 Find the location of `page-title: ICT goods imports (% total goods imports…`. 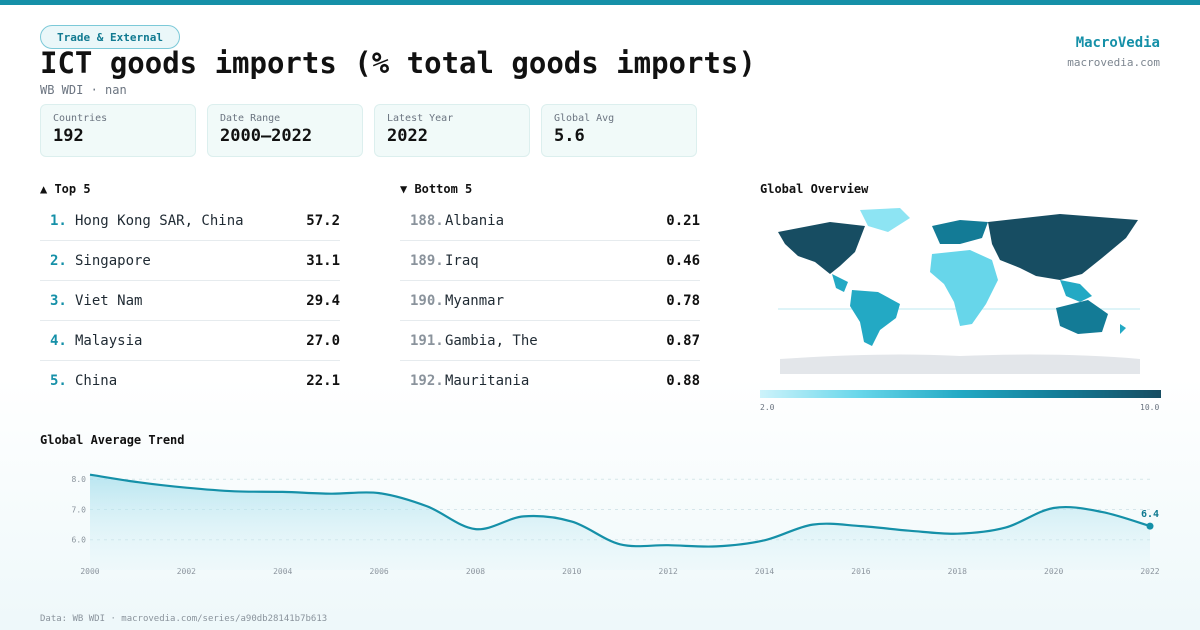

page-title: ICT goods imports (% total goods imports… is located at coordinates (398, 63).